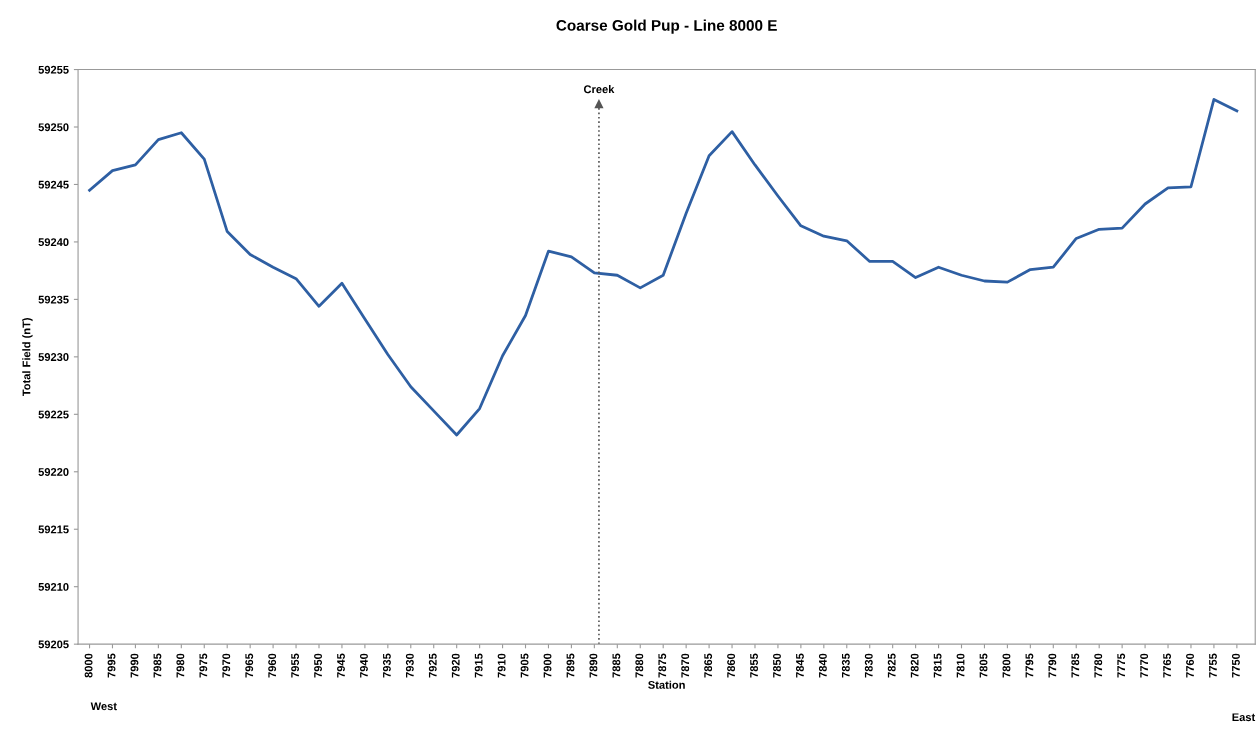 The width and height of the screenshot is (1259, 732). What do you see at coordinates (88, 665) in the screenshot?
I see `x-tick-label: 8000` at bounding box center [88, 665].